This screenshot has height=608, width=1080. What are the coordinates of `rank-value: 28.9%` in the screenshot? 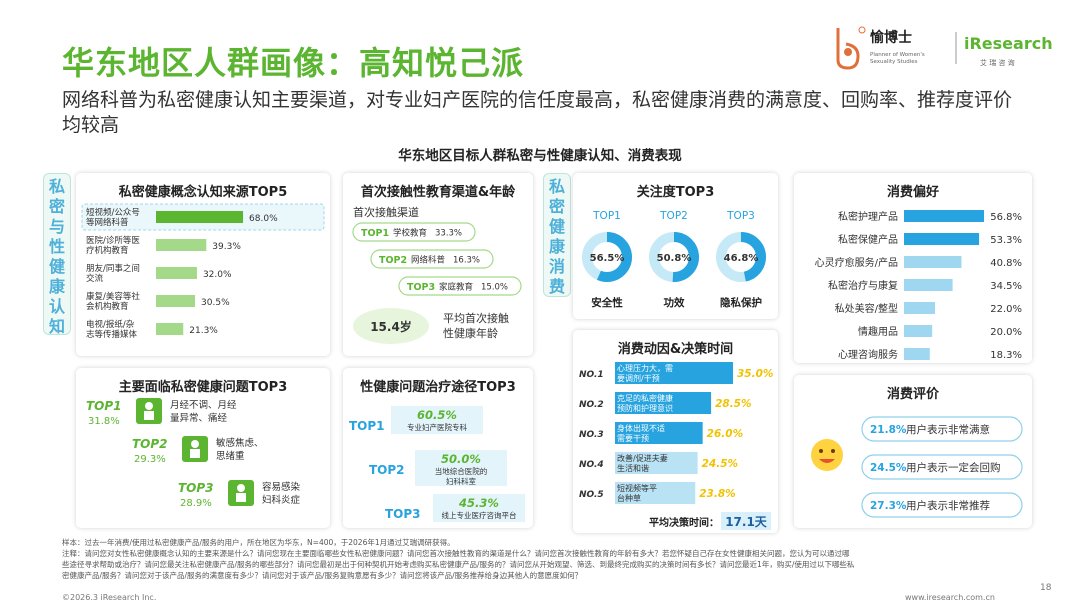 It's located at (196, 503).